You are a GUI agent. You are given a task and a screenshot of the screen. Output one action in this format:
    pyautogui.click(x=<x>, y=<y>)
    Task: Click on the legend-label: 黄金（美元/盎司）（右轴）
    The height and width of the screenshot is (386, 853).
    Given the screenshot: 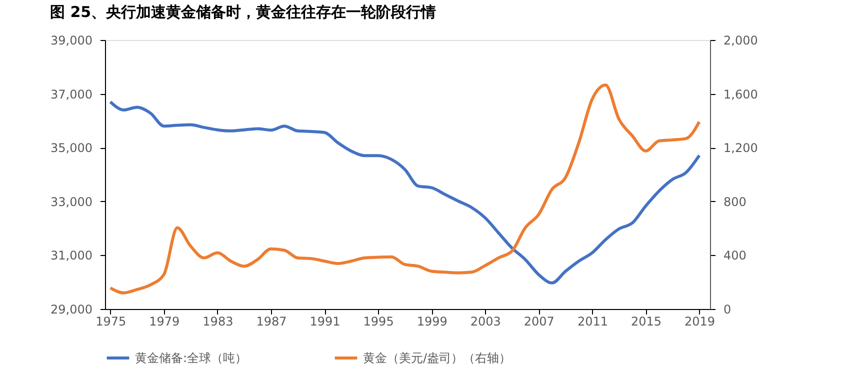 What is the action you would take?
    pyautogui.click(x=437, y=358)
    